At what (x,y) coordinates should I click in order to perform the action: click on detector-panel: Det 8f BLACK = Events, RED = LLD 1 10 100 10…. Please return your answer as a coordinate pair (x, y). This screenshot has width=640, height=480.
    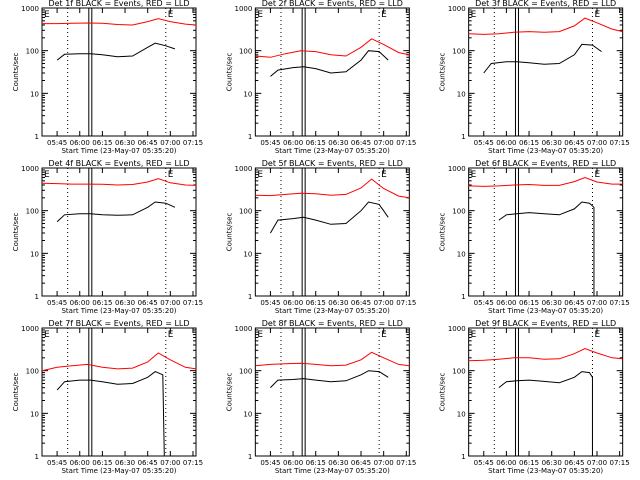
    Looking at the image, I should click on (320, 397).